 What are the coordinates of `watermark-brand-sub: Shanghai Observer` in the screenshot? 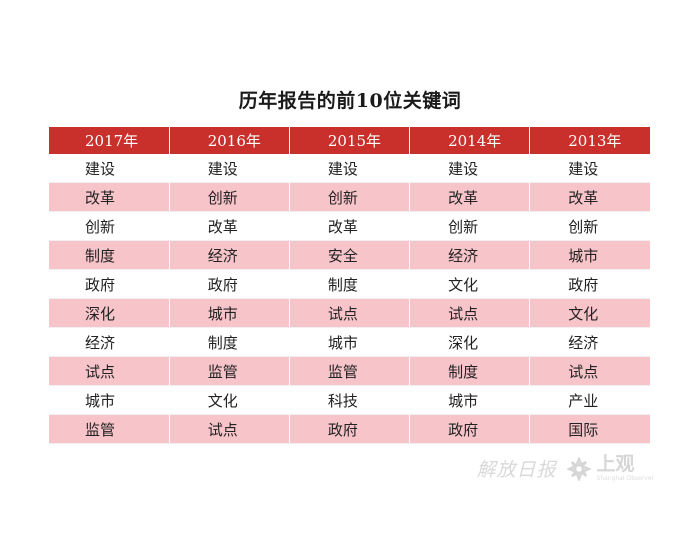 It's located at (625, 478).